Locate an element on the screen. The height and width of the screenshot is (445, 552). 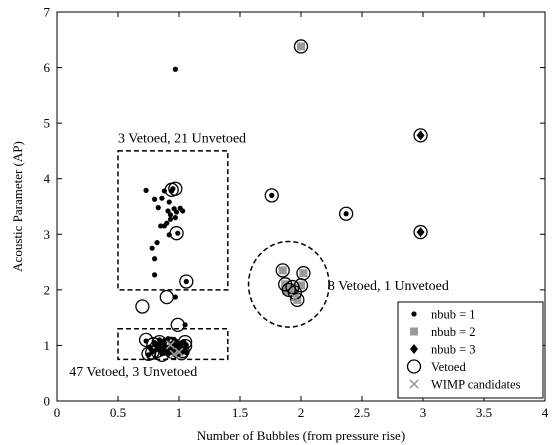
y-tick-label: 6 is located at coordinates (47, 67).